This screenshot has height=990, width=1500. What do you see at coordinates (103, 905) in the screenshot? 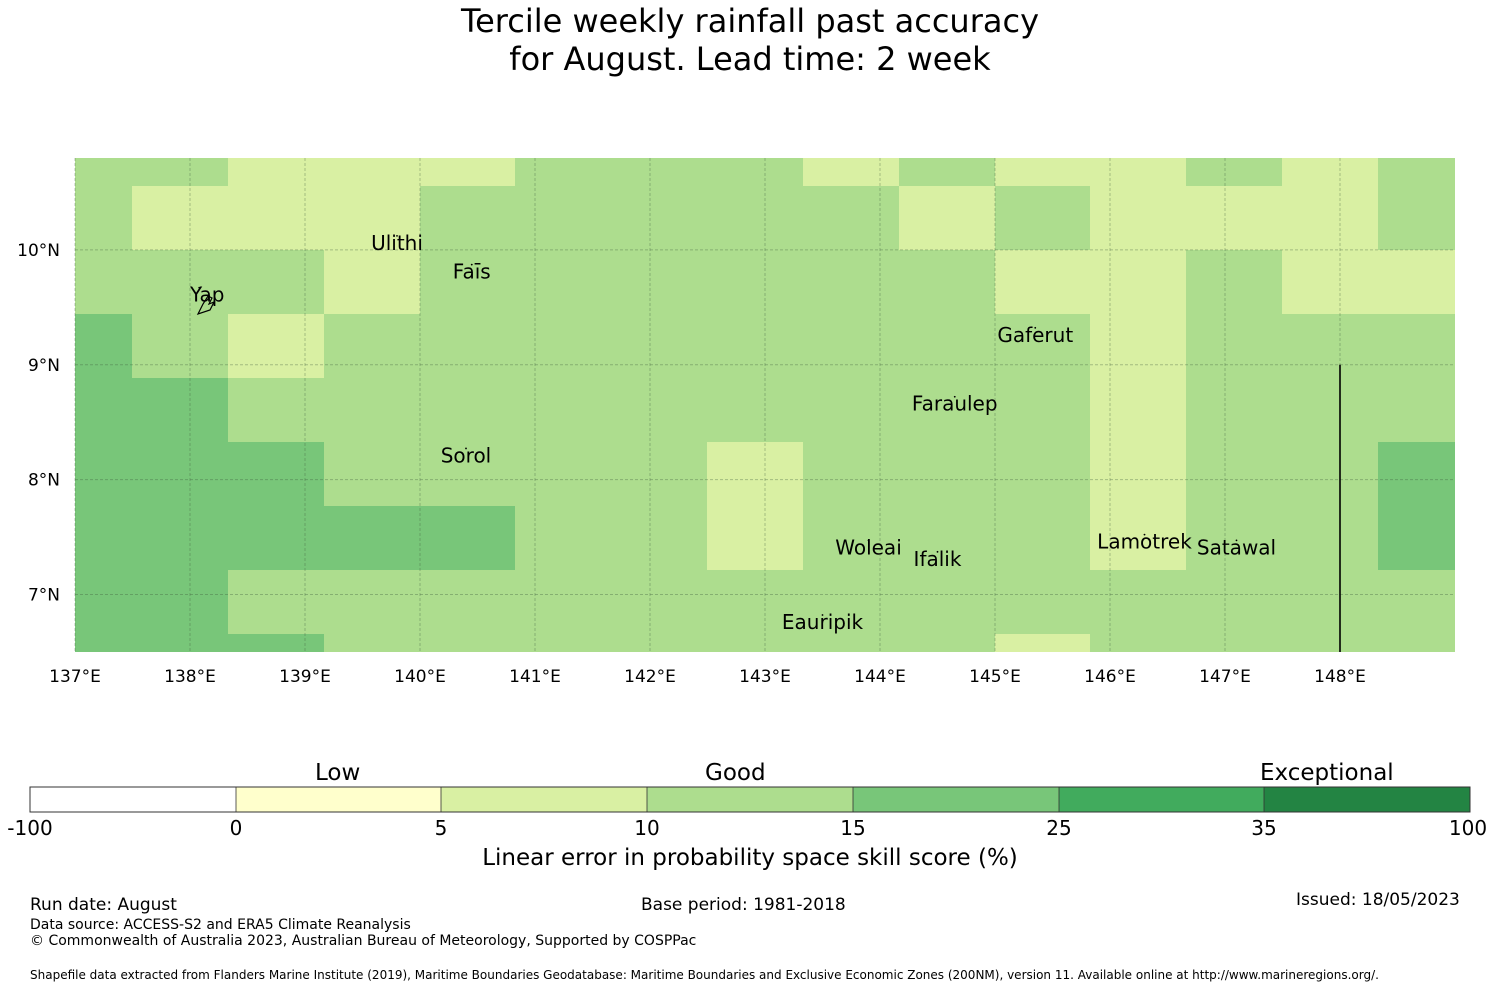
I see `run-date: Run date: August` at bounding box center [103, 905].